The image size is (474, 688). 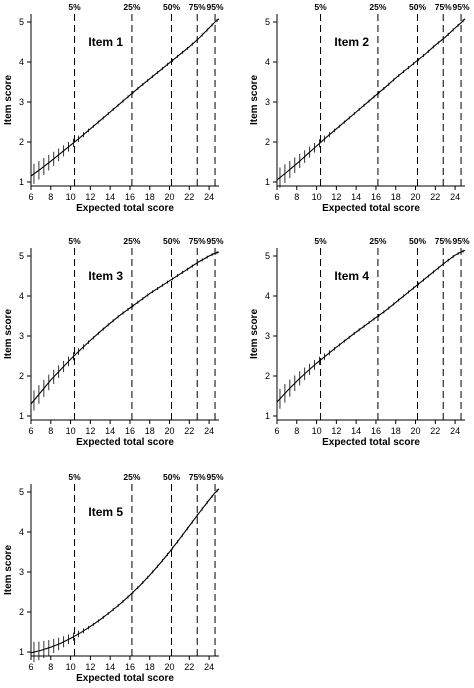 I want to click on panel-title: Item 5, so click(x=105, y=512).